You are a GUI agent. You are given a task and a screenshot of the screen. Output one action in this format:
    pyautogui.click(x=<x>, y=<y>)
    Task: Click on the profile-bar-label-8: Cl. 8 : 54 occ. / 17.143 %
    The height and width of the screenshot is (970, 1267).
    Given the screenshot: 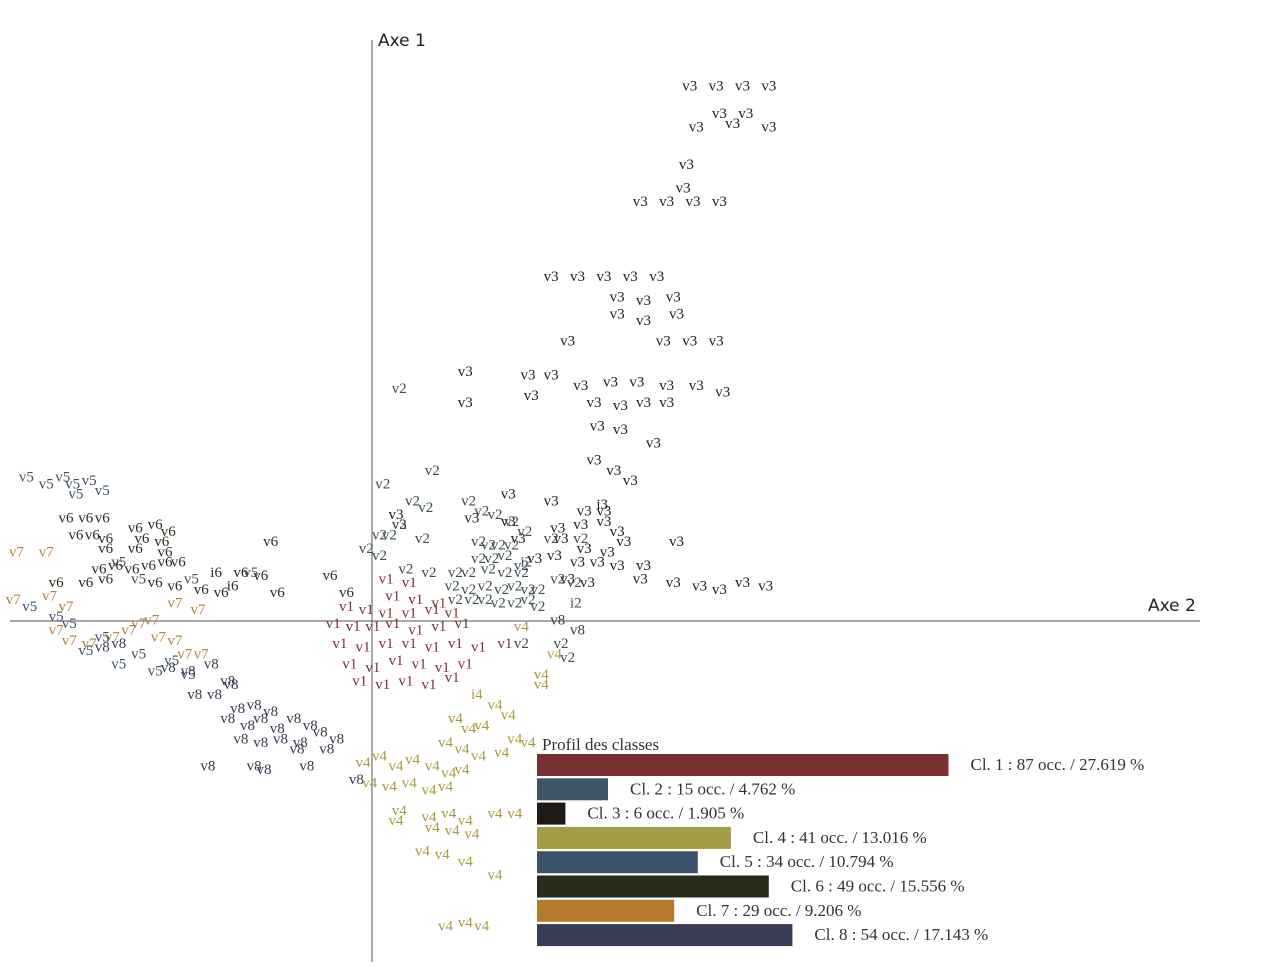 What is the action you would take?
    pyautogui.click(x=901, y=934)
    